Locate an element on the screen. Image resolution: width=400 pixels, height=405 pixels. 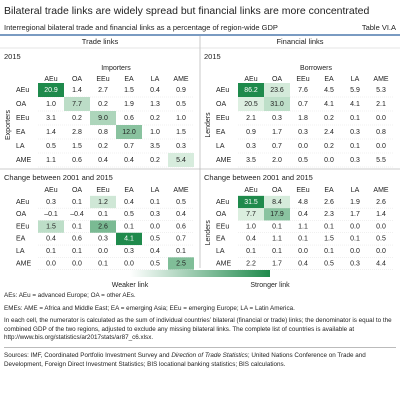
cell-value: 0.7 is located at coordinates (303, 104).